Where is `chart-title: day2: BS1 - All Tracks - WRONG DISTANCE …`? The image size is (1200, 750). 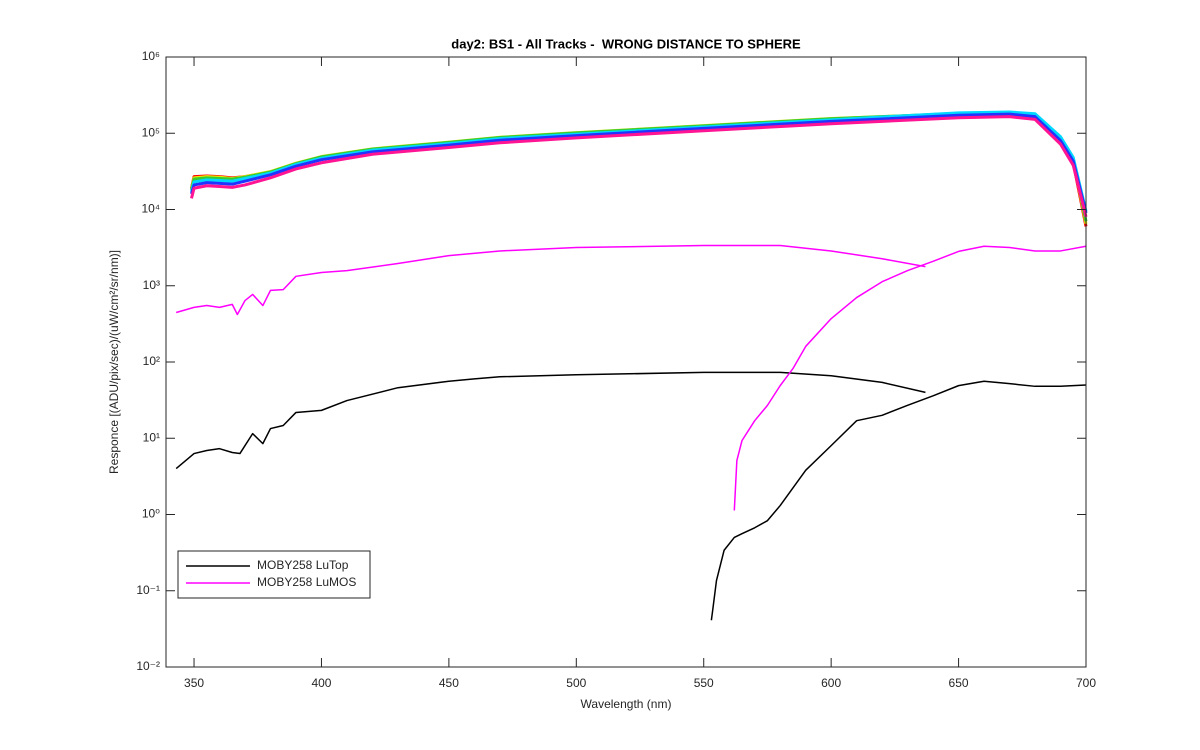 chart-title: day2: BS1 - All Tracks - WRONG DISTANCE … is located at coordinates (626, 43).